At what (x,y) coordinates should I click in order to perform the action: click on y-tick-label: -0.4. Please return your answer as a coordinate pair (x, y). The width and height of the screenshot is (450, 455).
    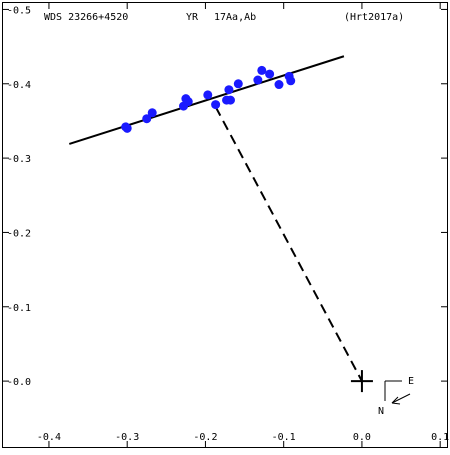
    Looking at the image, I should click on (19, 85).